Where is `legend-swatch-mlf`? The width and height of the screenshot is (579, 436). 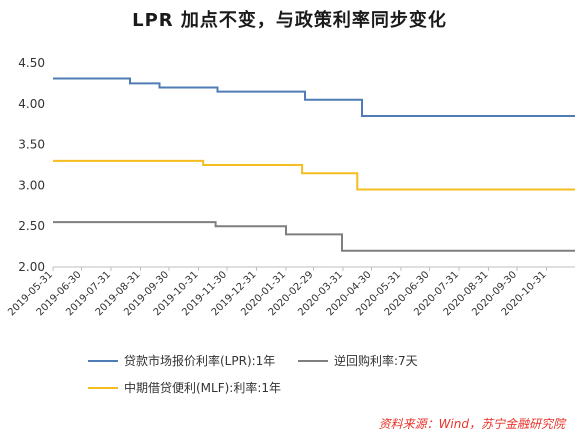
legend-swatch-mlf is located at coordinates (103, 387).